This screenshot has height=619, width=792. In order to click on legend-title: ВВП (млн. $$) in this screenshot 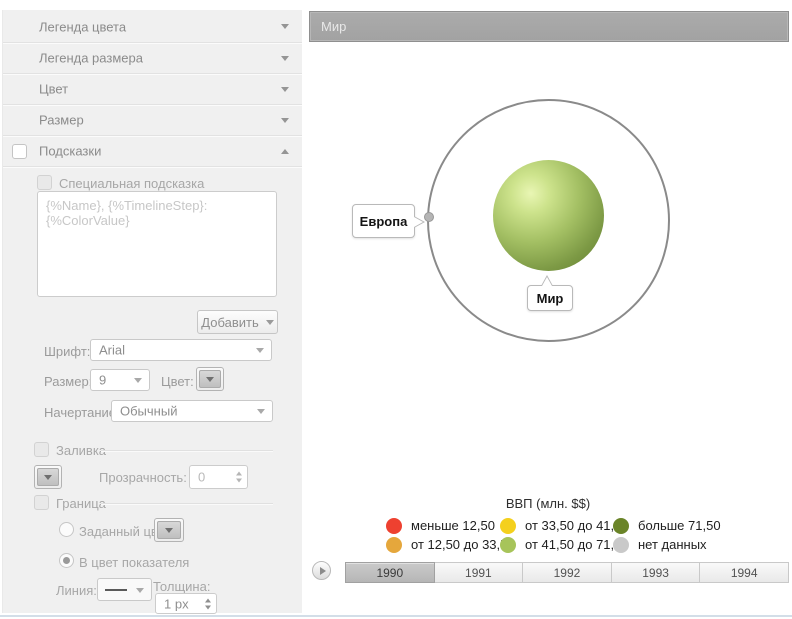, I will do `click(548, 503)`.